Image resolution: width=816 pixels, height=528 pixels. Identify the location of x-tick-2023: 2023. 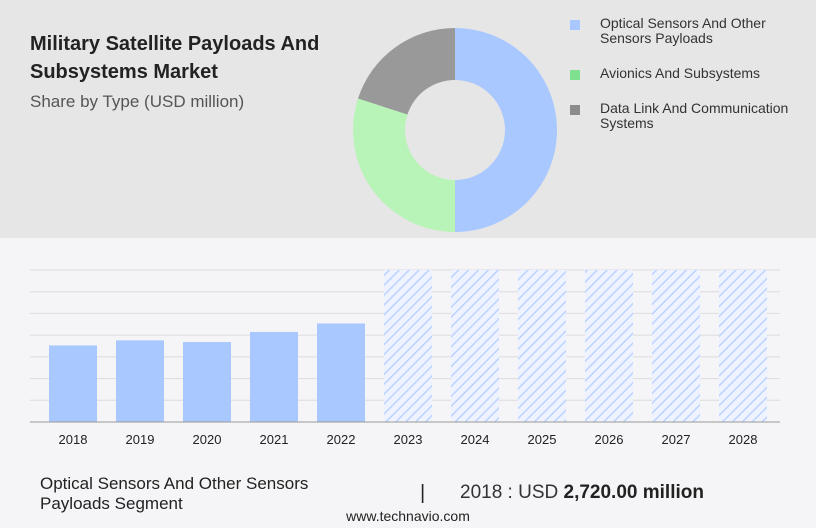
(408, 439).